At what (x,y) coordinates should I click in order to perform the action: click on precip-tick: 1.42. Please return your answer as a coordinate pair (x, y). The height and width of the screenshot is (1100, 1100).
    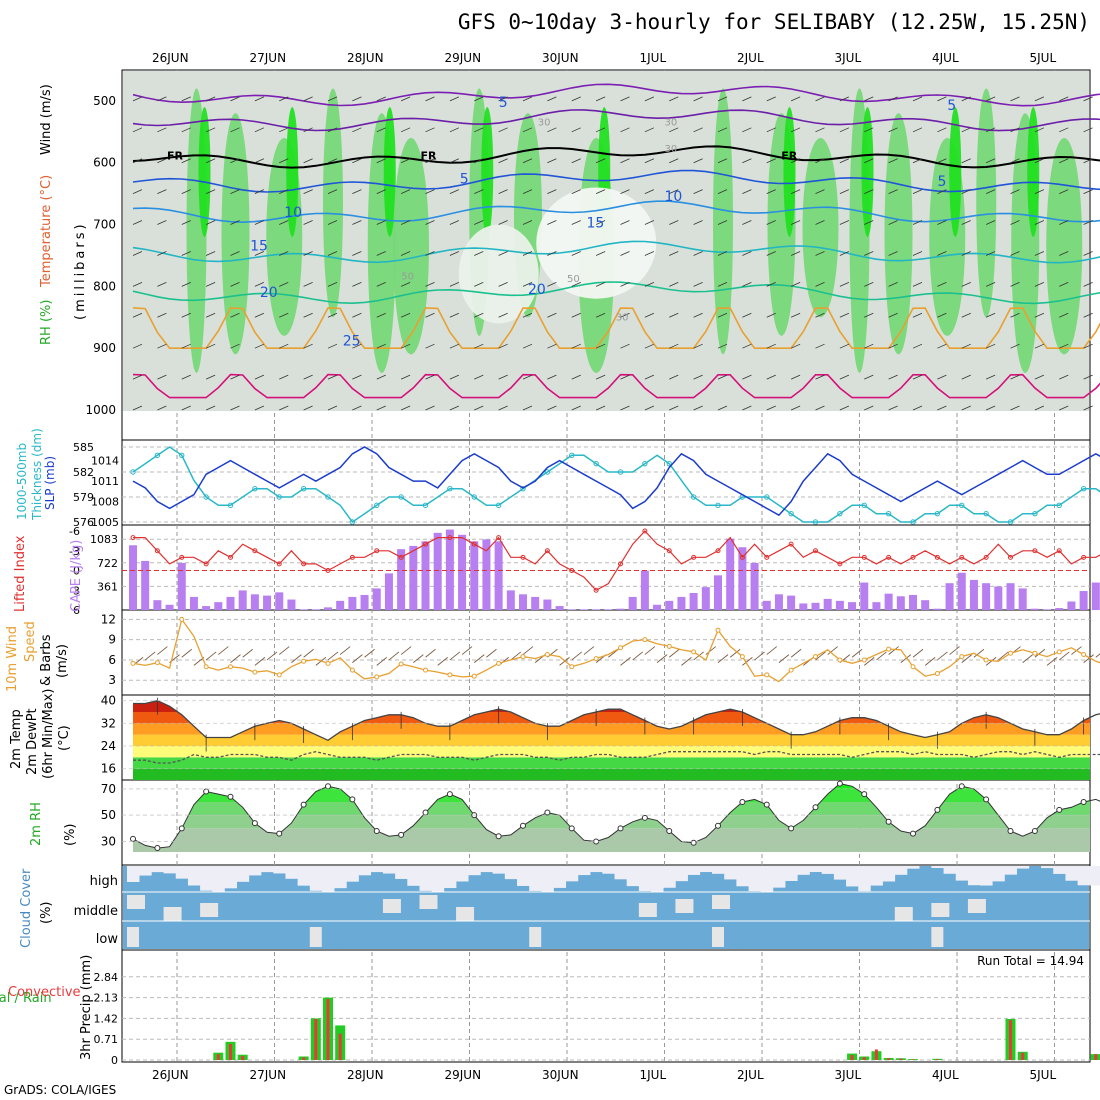
    Looking at the image, I should click on (106, 1018).